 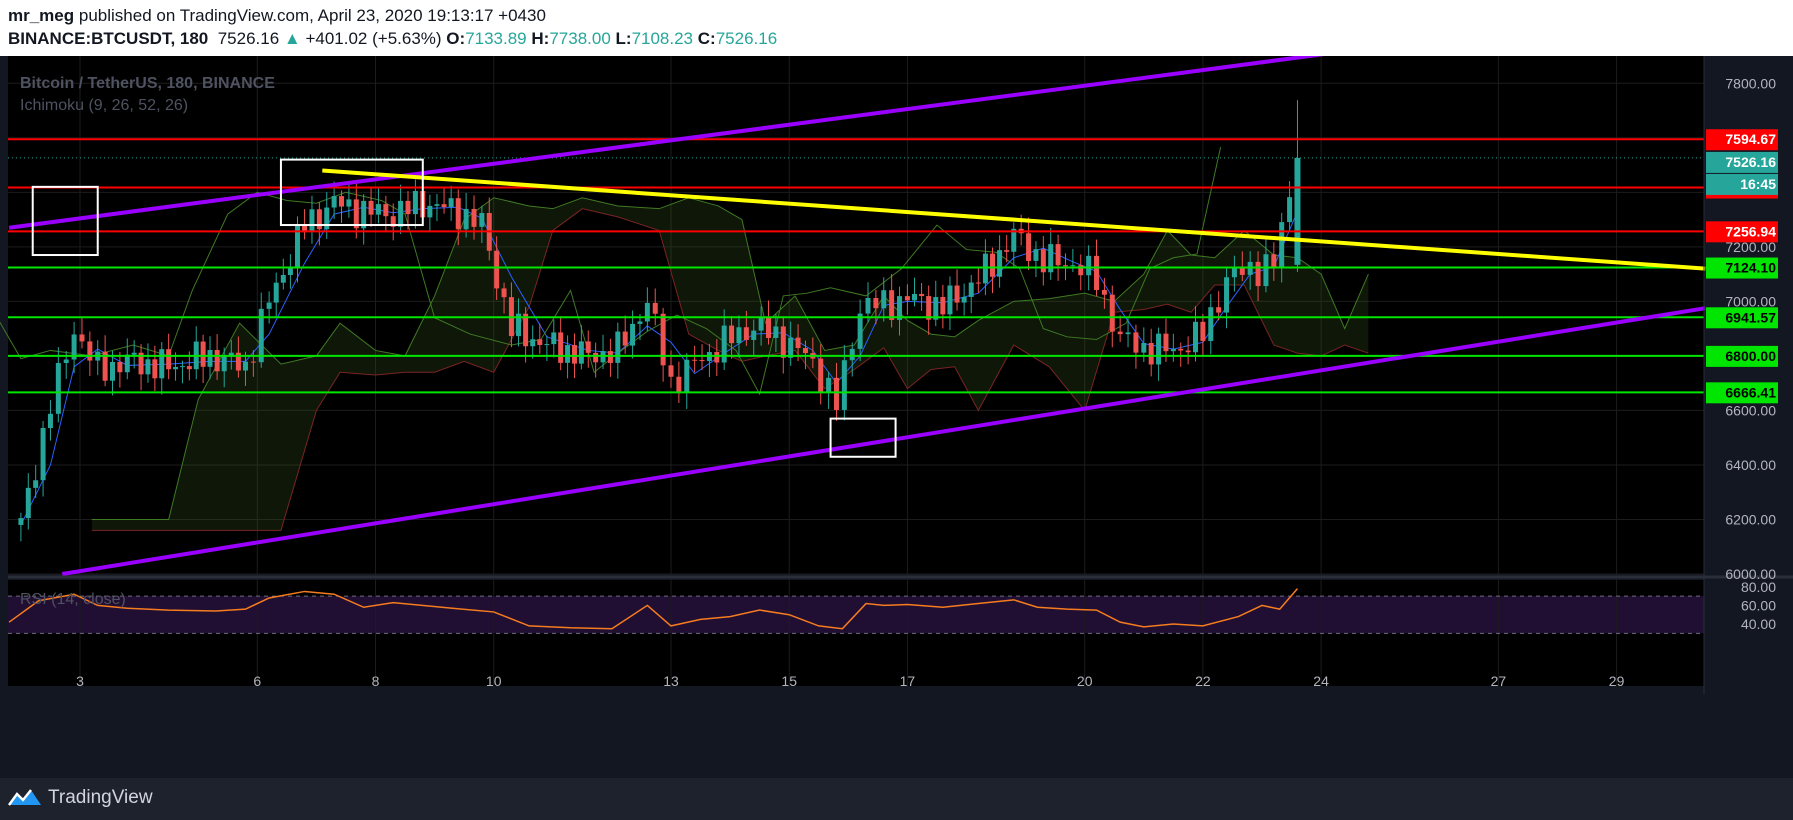 What do you see at coordinates (1742, 140) in the screenshot?
I see `resistance-level-tag-bg` at bounding box center [1742, 140].